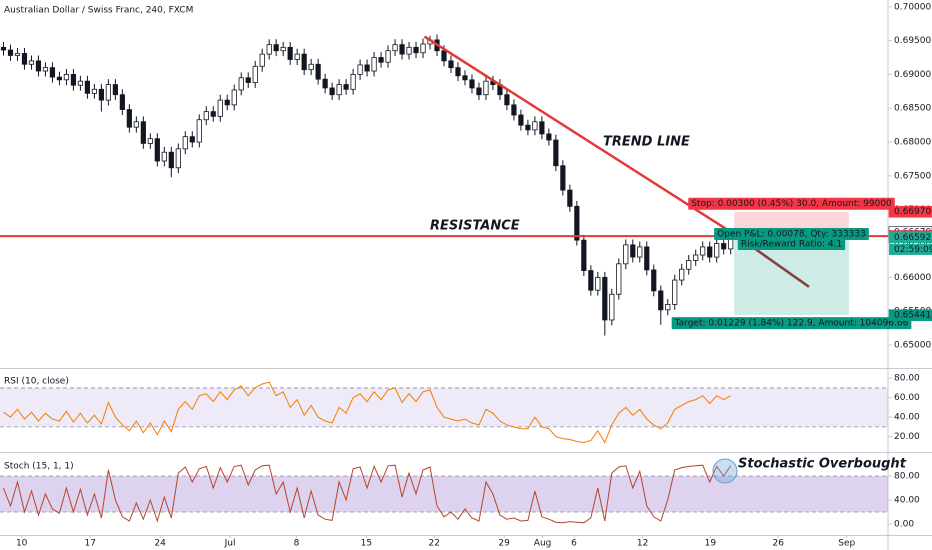  What do you see at coordinates (912, 109) in the screenshot?
I see `y-tick-label: 0.68500` at bounding box center [912, 109].